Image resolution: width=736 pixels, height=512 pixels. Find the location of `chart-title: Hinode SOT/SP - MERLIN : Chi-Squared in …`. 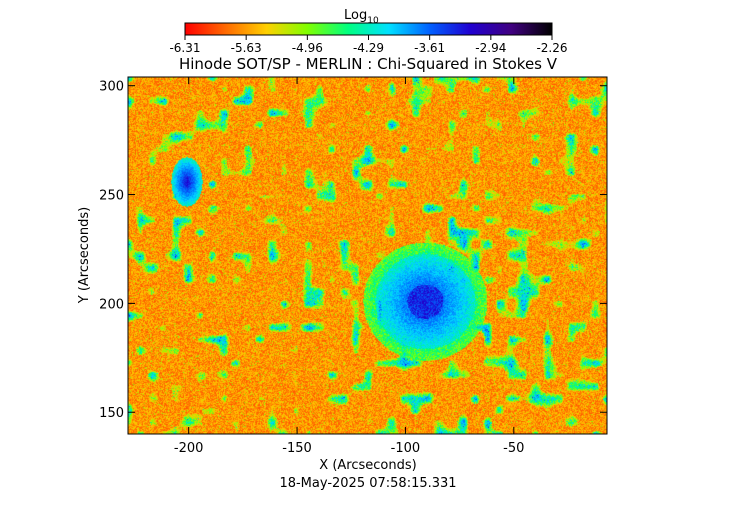

chart-title: Hinode SOT/SP - MERLIN : Chi-Squared in … is located at coordinates (368, 64).